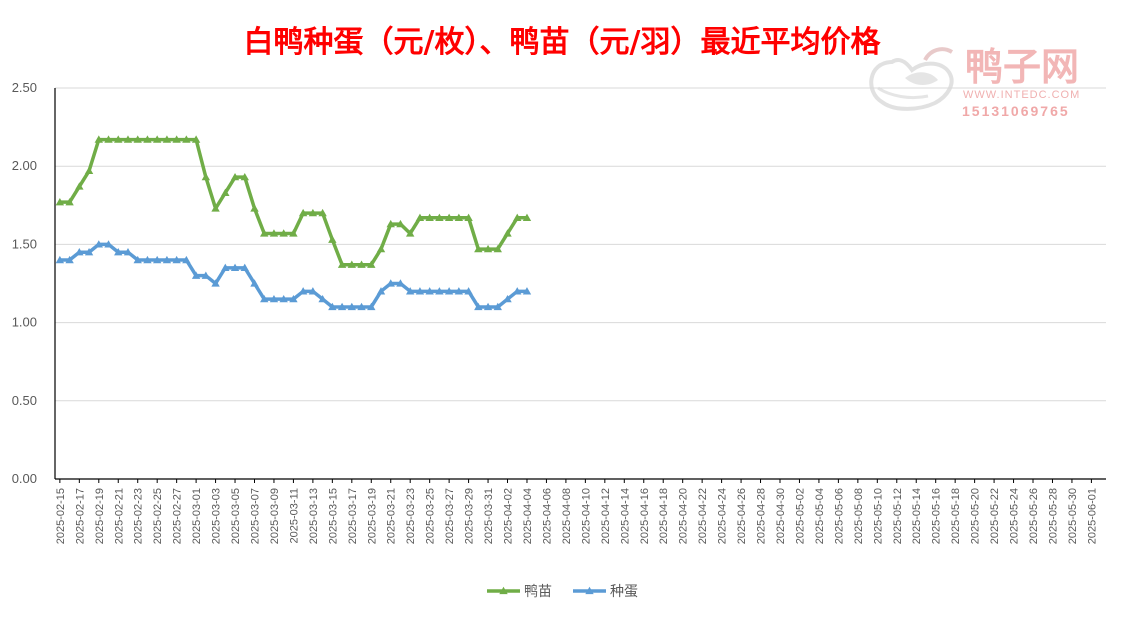  What do you see at coordinates (956, 516) in the screenshot?
I see `x-tick-label: 2025-05-18` at bounding box center [956, 516].